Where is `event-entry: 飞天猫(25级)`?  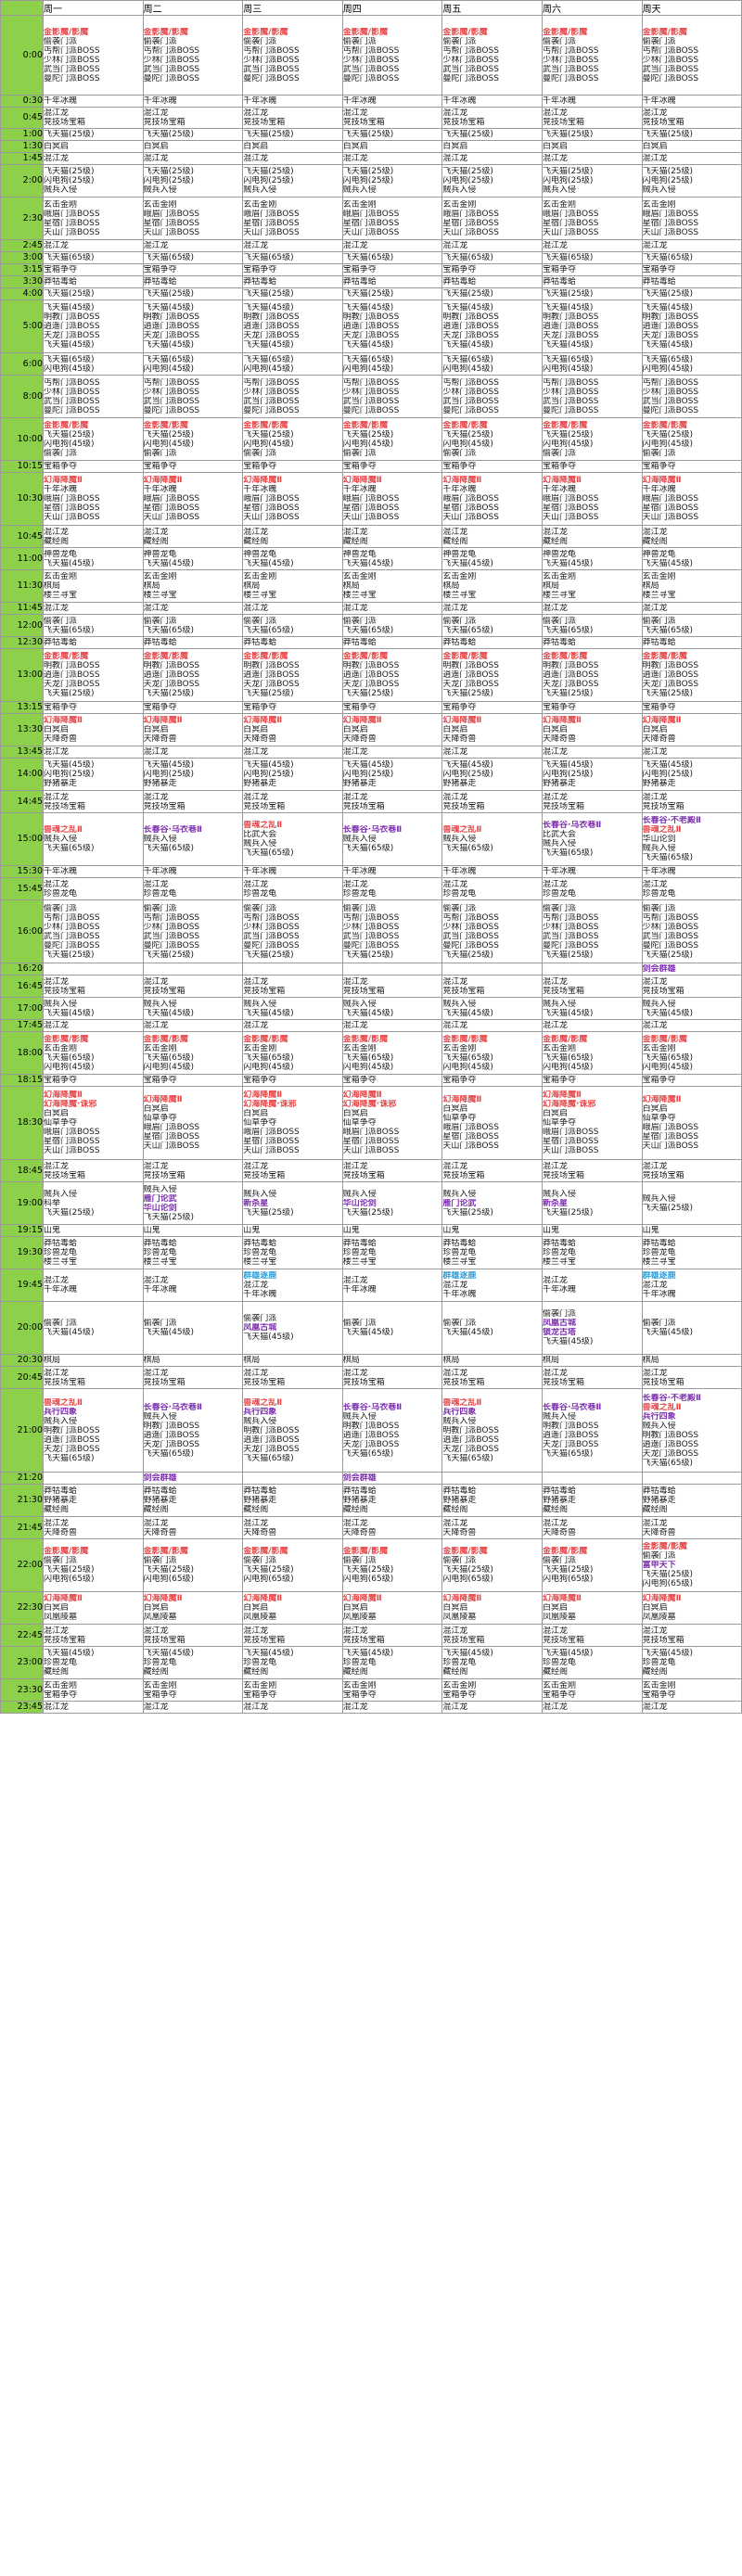 event-entry: 飞天猫(25级) is located at coordinates (69, 693).